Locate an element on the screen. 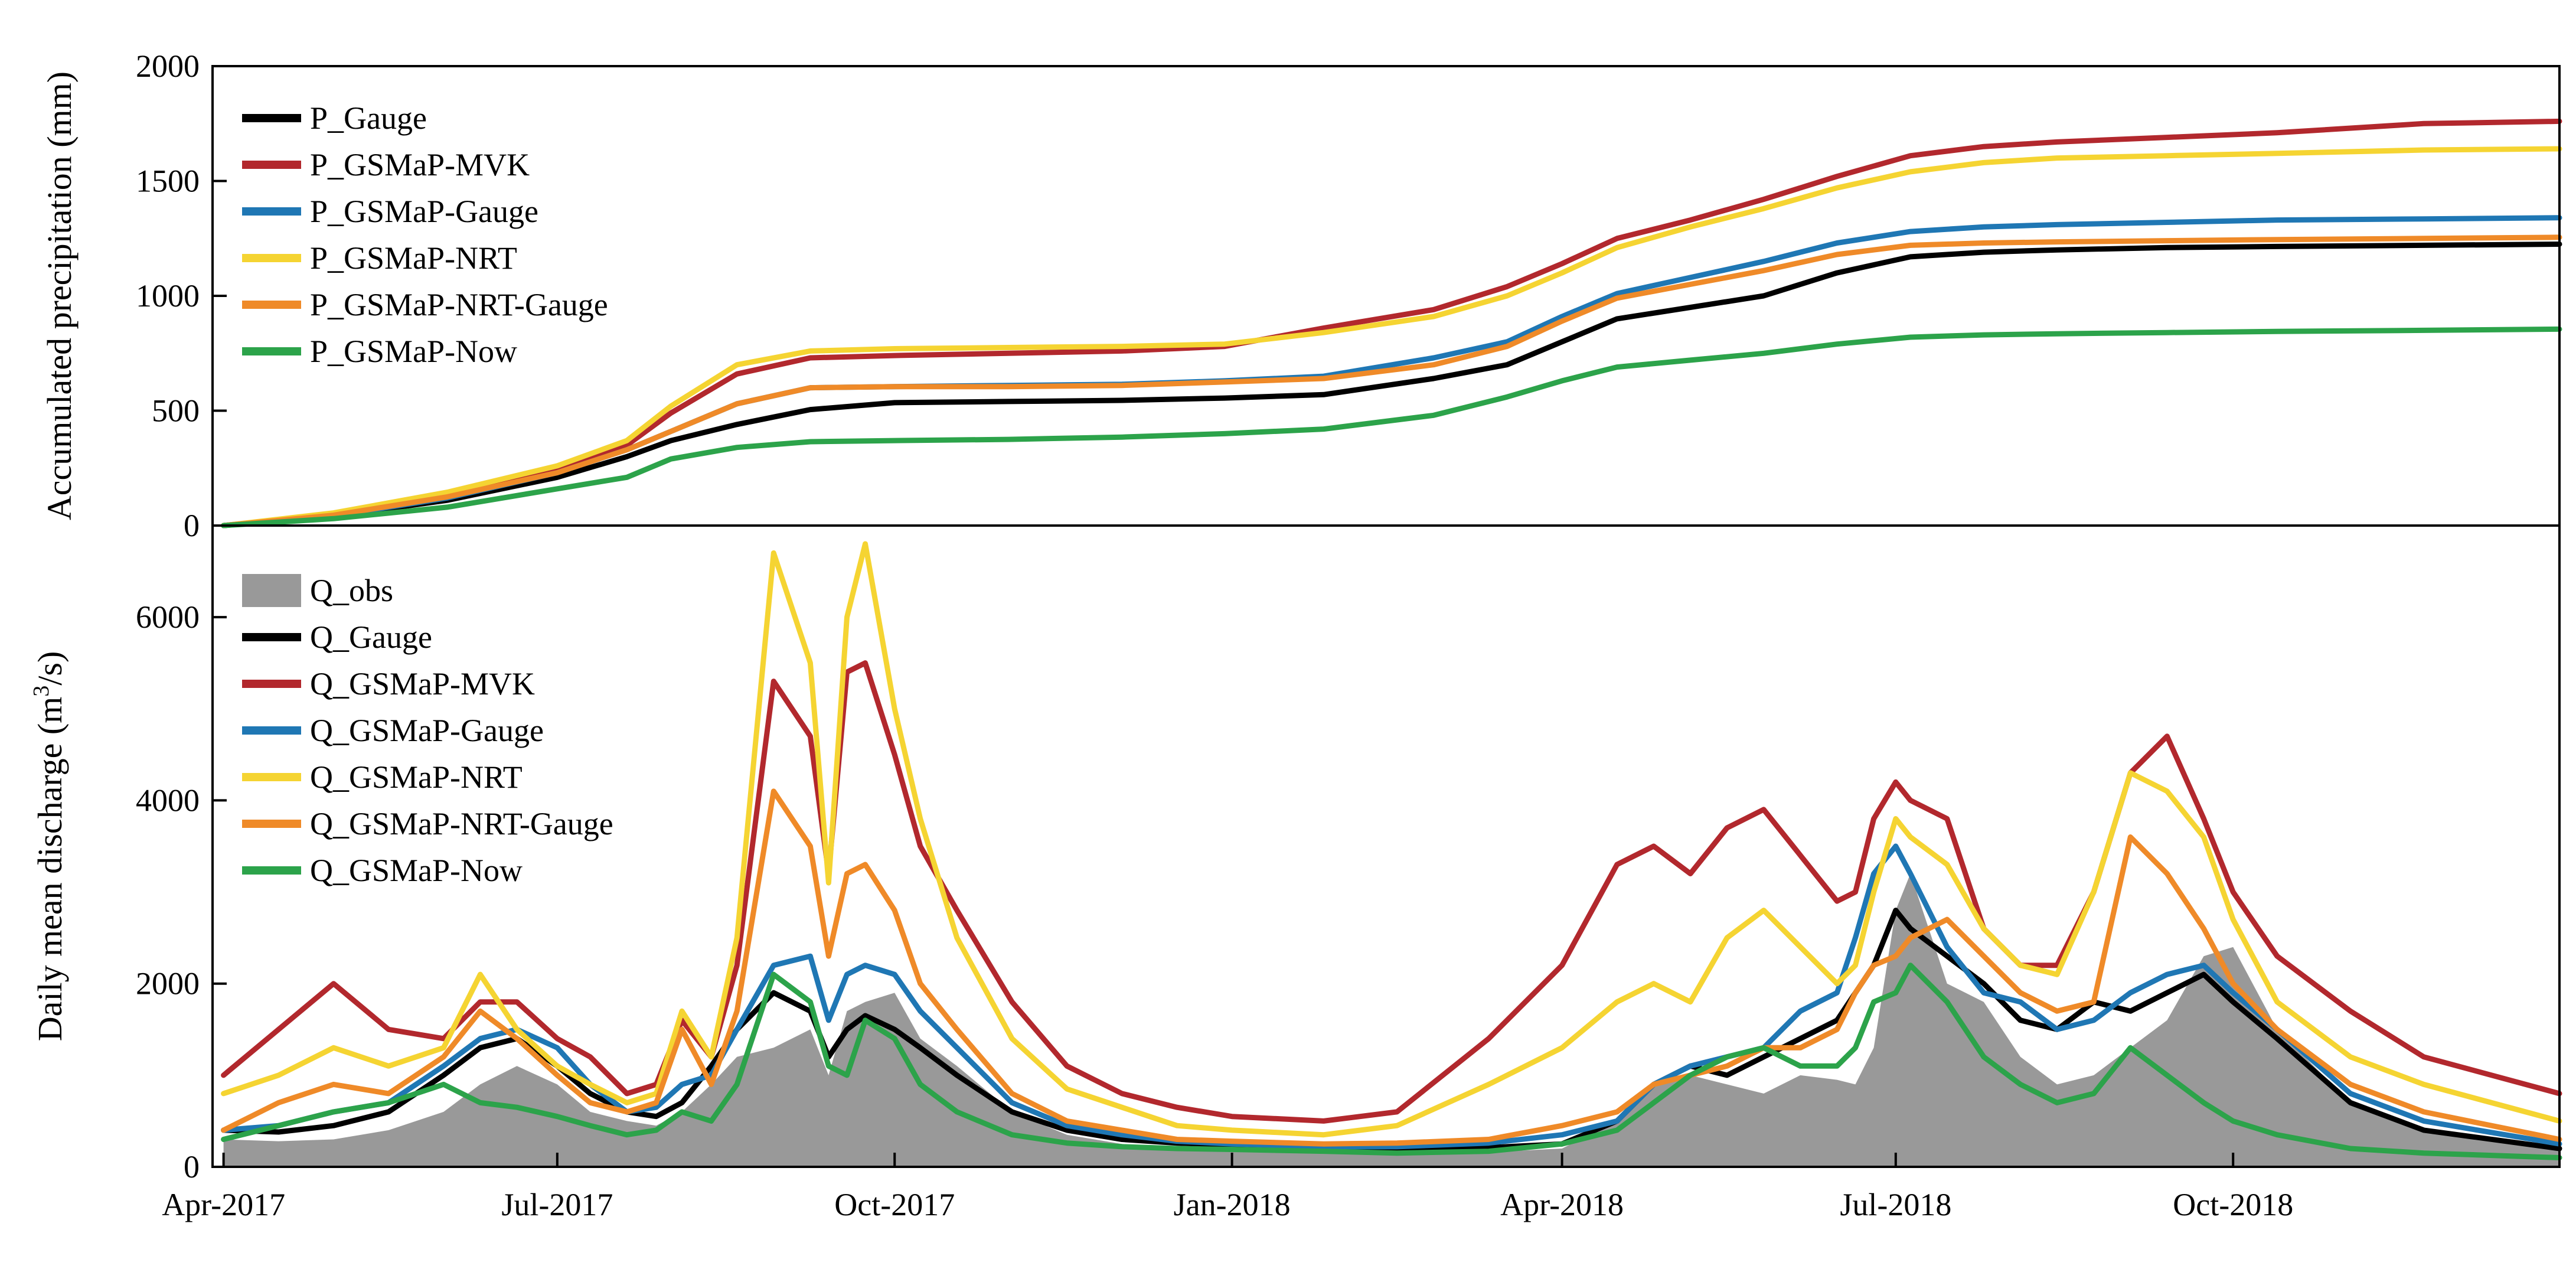 Image resolution: width=2576 pixels, height=1269 pixels. legend-item-q-gsmap-nrt: Q_GSMaP-NRT is located at coordinates (382, 777).